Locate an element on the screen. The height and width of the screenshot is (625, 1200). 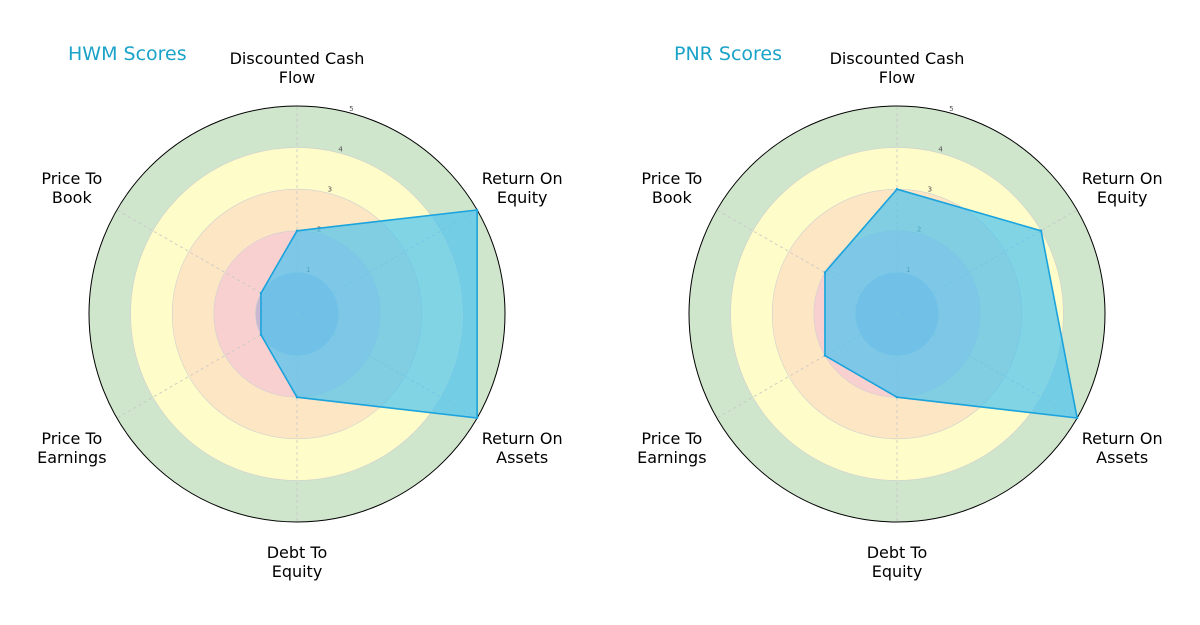
chart-title: HWM Scores is located at coordinates (127, 54).